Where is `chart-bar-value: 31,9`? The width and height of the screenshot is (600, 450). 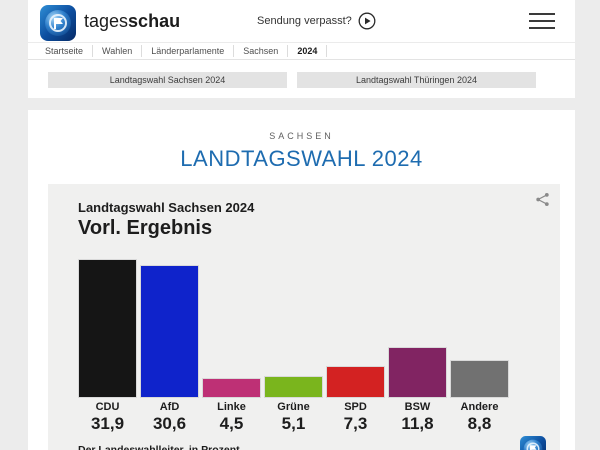
chart-bar-value: 31,9 is located at coordinates (107, 423).